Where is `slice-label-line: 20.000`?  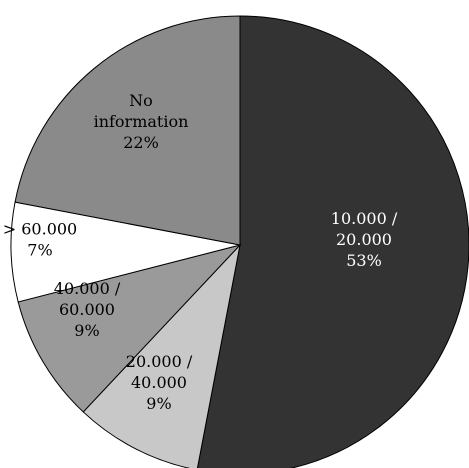 slice-label-line: 20.000 is located at coordinates (364, 239).